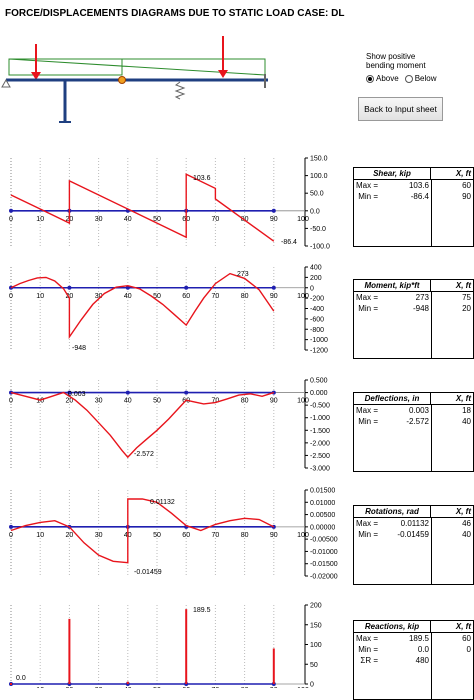  Describe the element at coordinates (314, 665) in the screenshot. I see `y-tick-label: 50` at that location.